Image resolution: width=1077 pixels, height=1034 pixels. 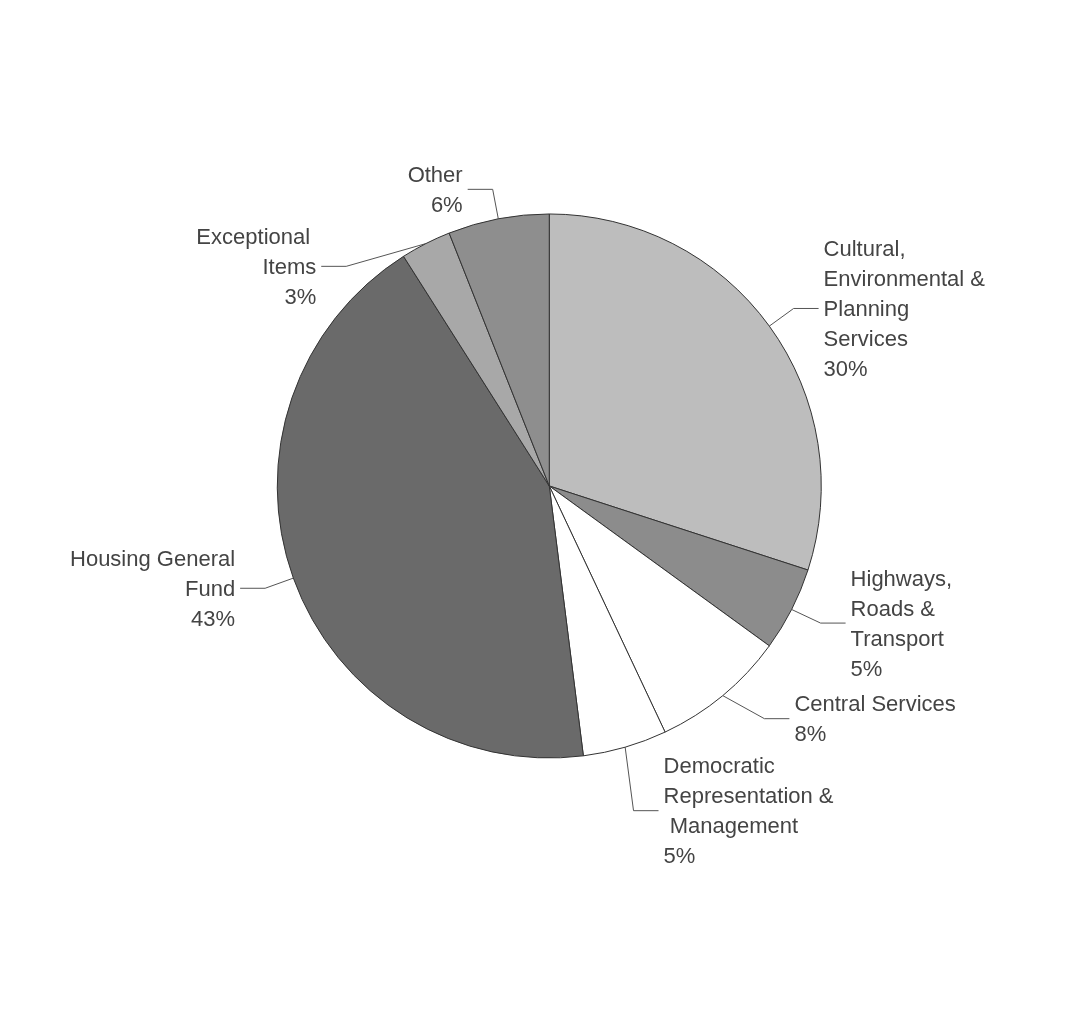 What do you see at coordinates (845, 368) in the screenshot?
I see `data-label: 30%` at bounding box center [845, 368].